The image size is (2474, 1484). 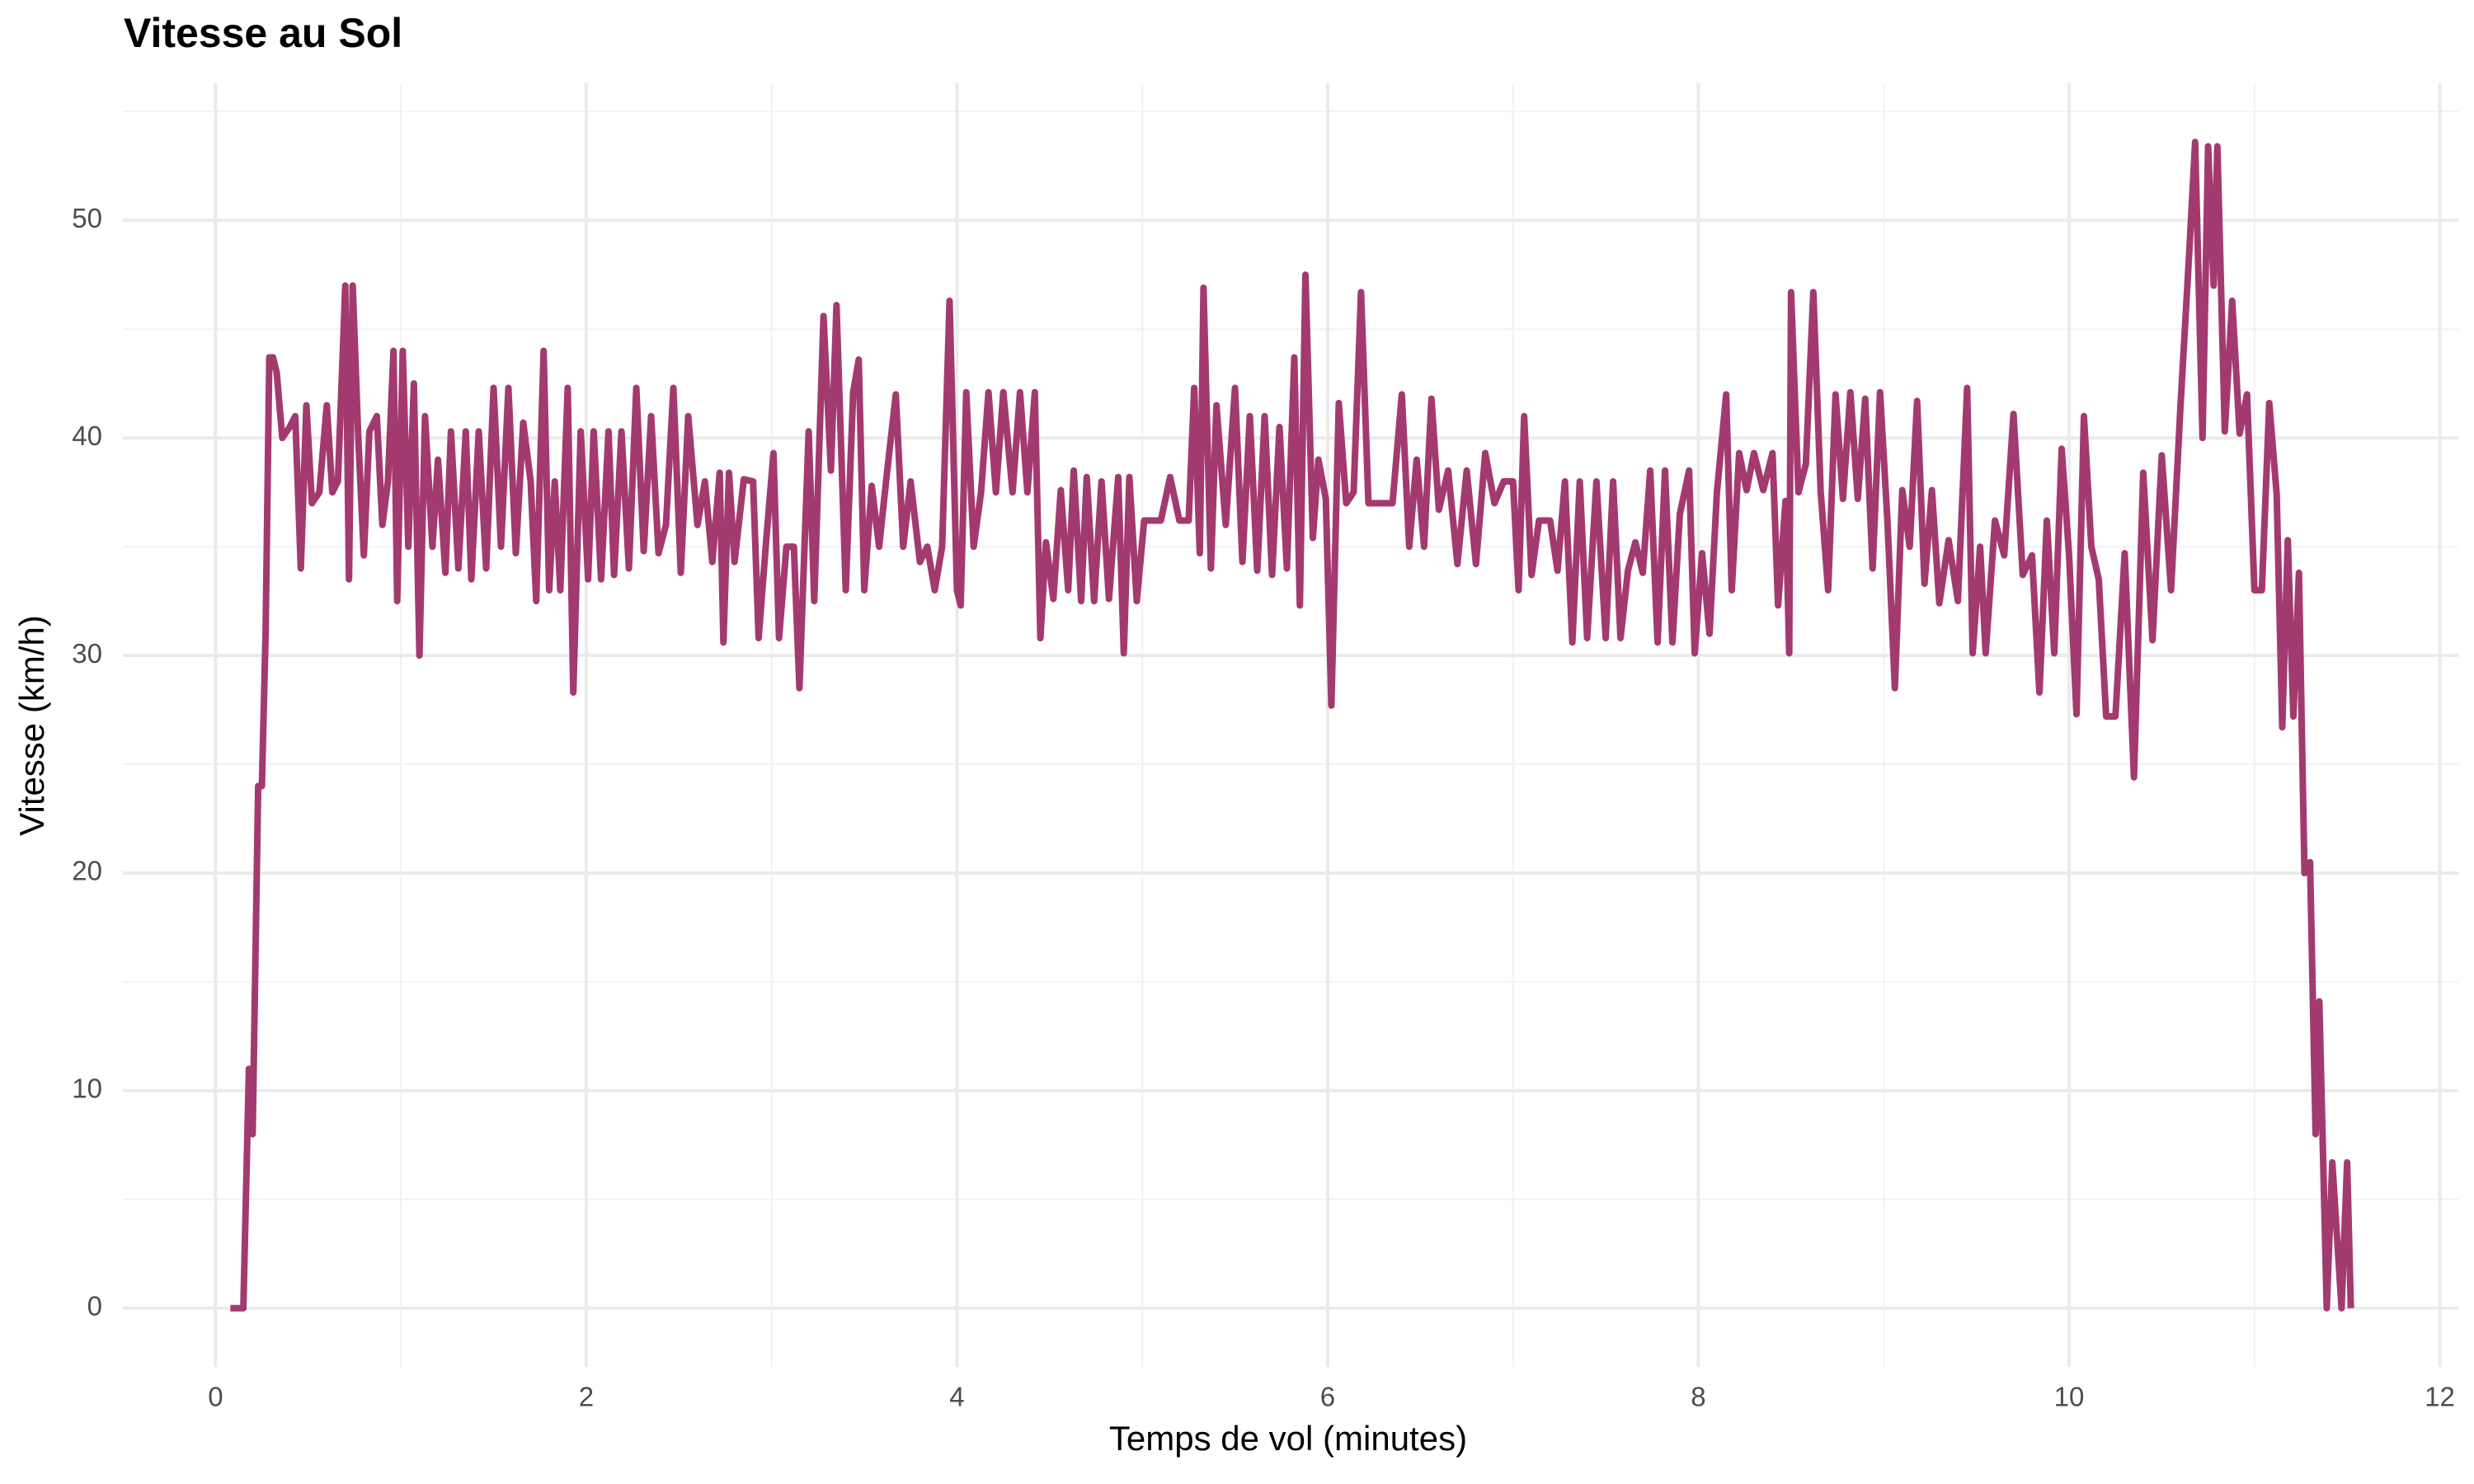 What do you see at coordinates (1327, 1397) in the screenshot?
I see `x-tick-label: 6` at bounding box center [1327, 1397].